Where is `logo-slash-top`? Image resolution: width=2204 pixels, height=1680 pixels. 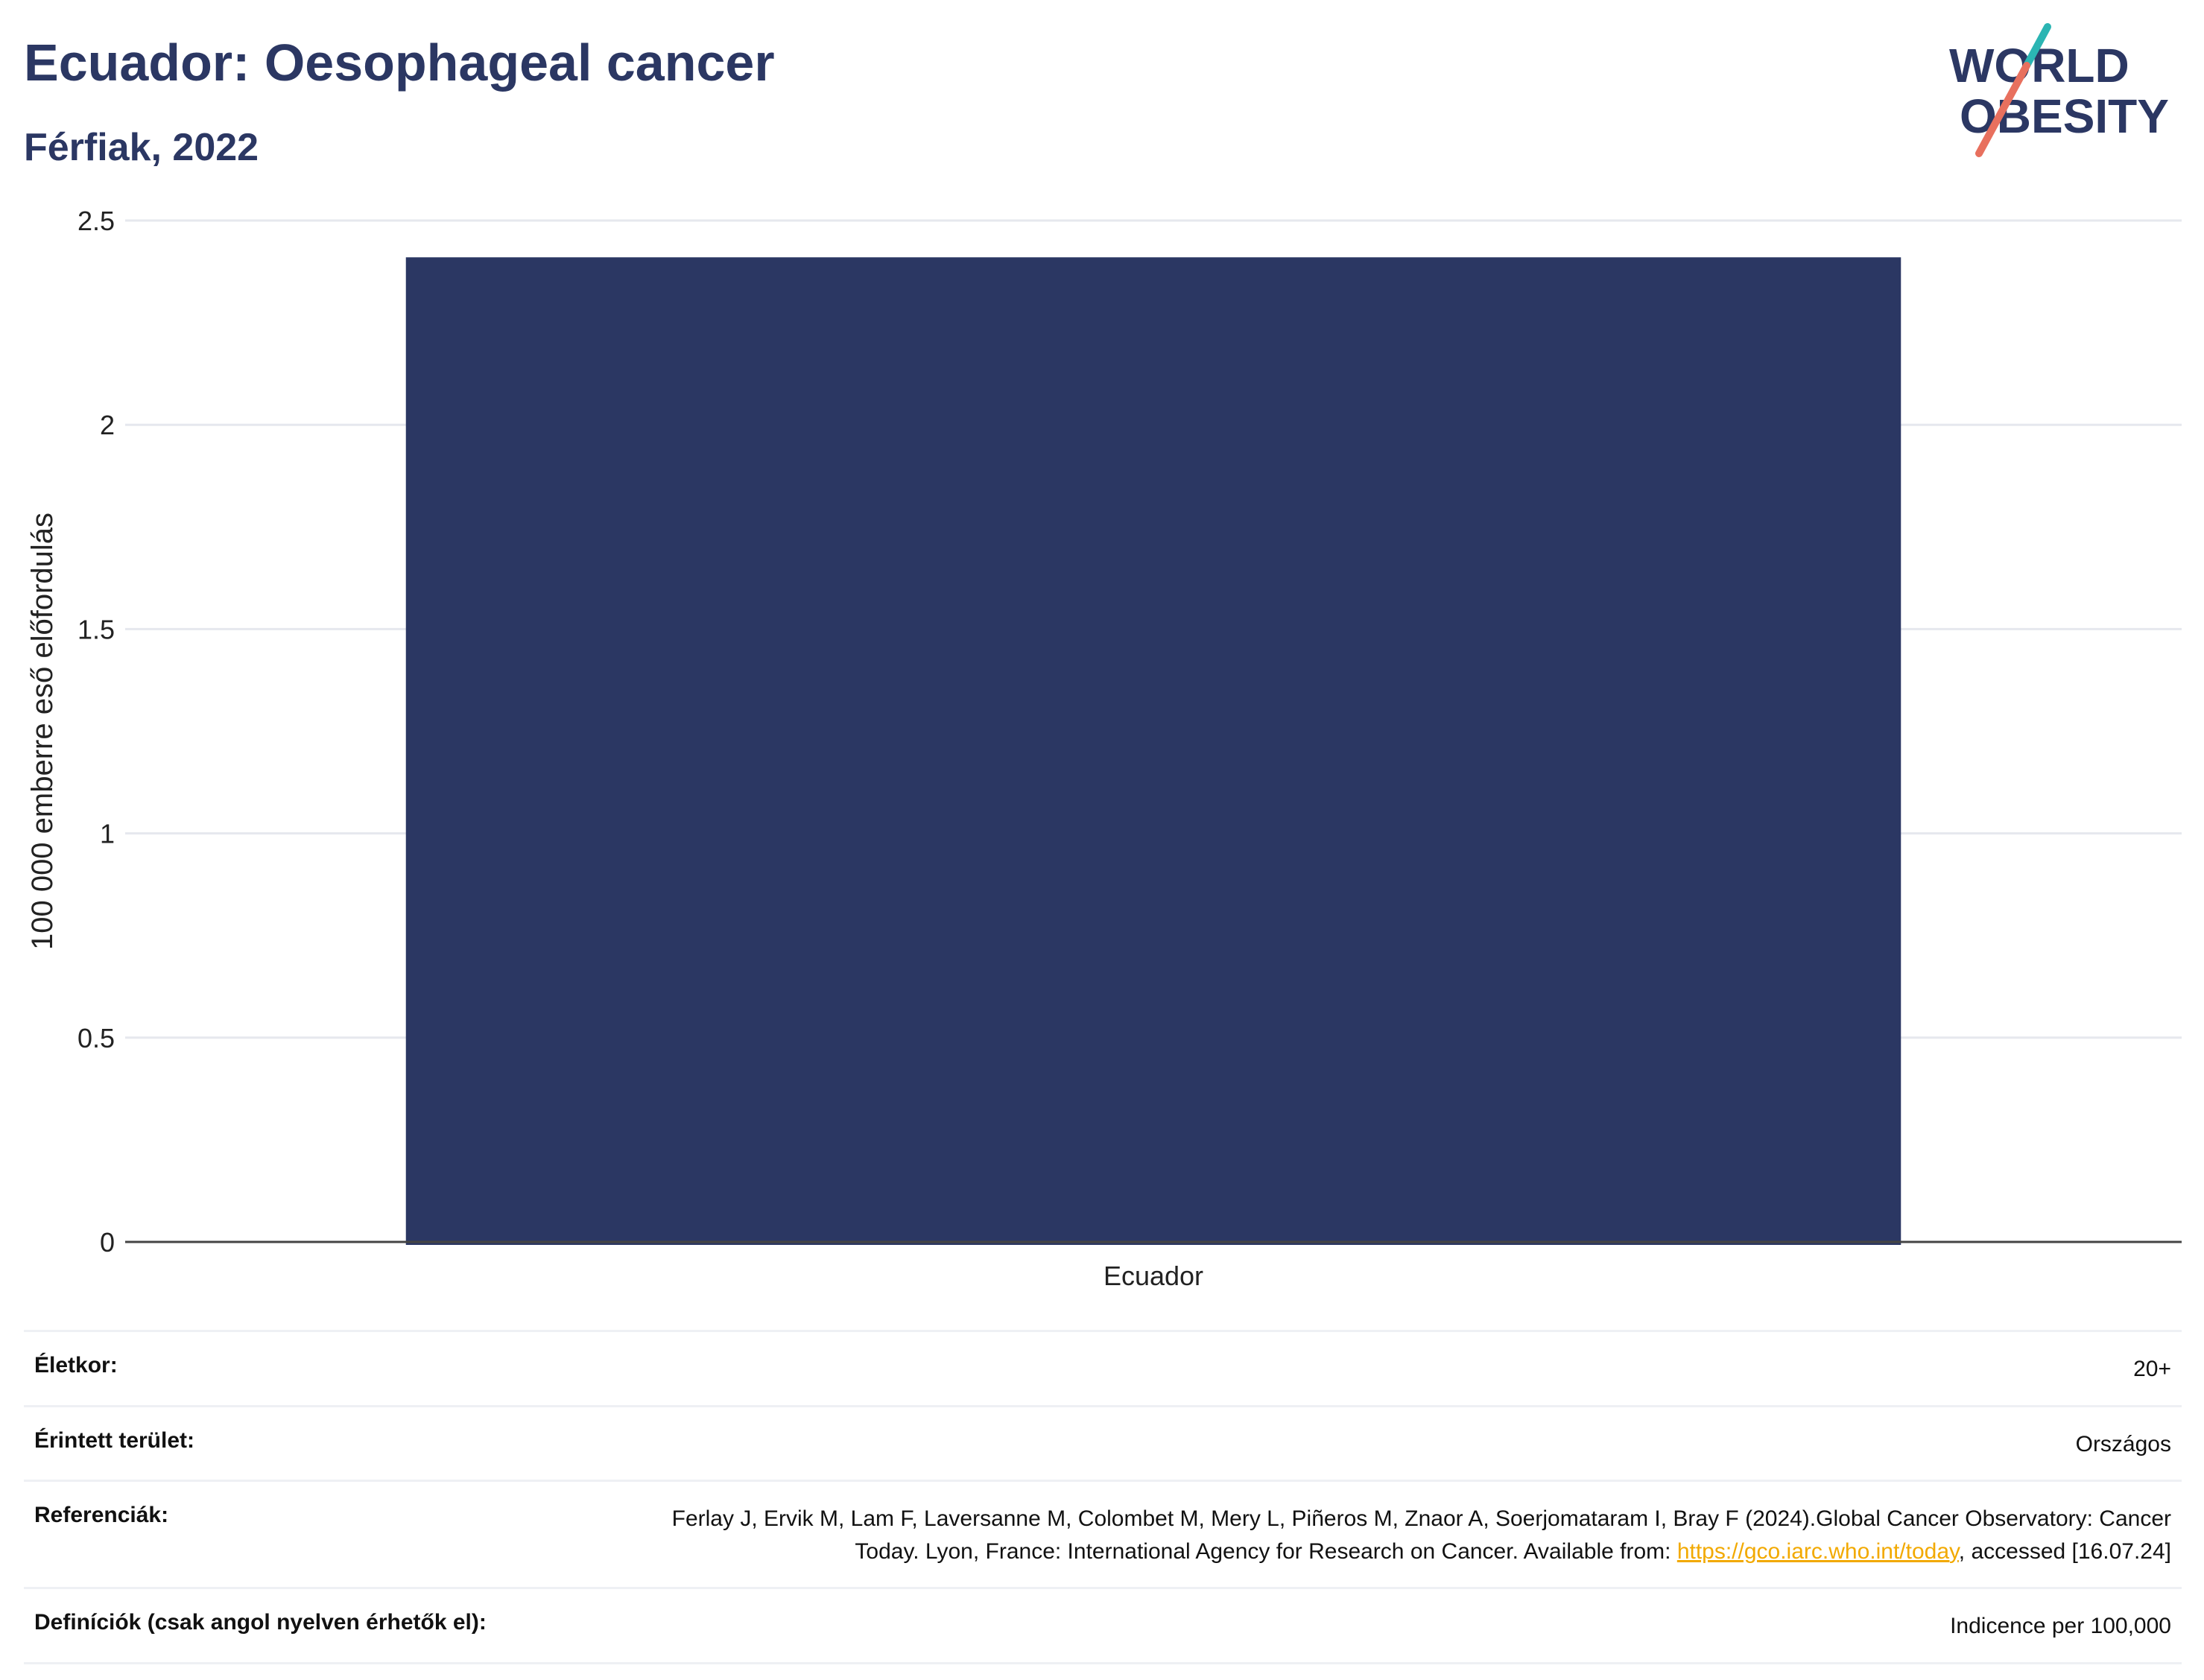 logo-slash-top is located at coordinates (2037, 46).